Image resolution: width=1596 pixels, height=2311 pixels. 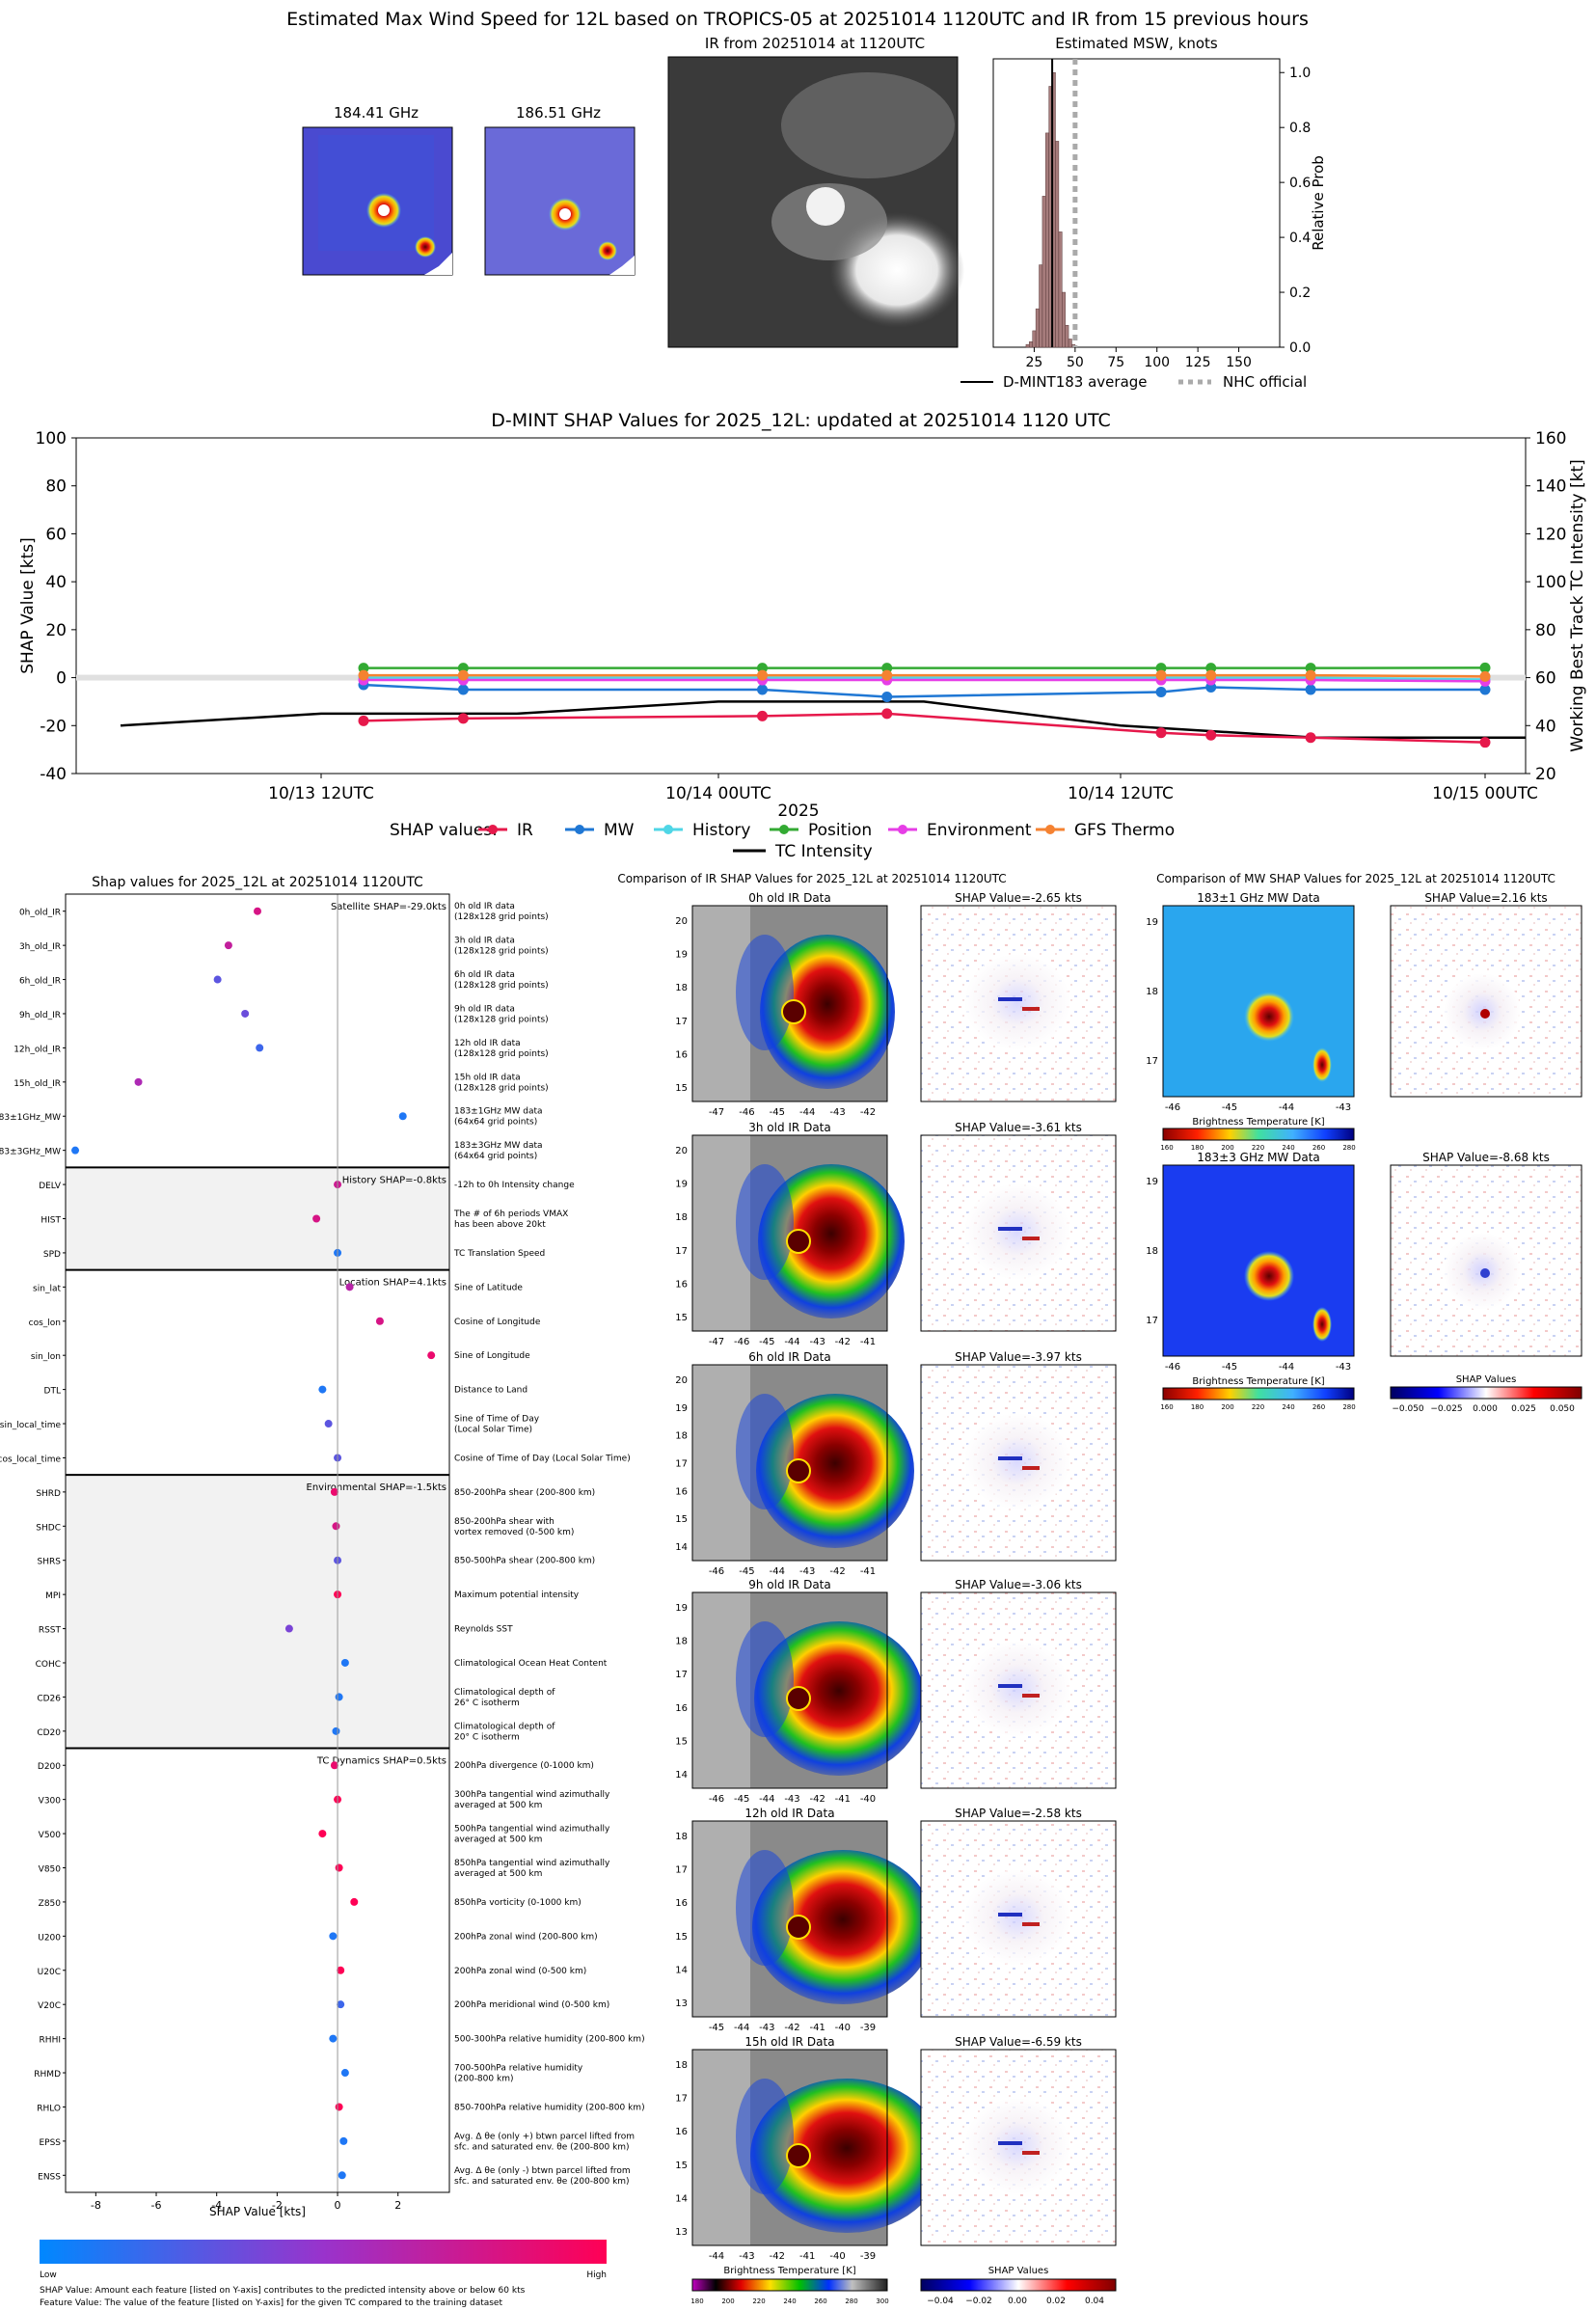 What do you see at coordinates (518, 1903) in the screenshot?
I see `dotplot-feature-description: 850hPa vorticity (0-1000 km)` at bounding box center [518, 1903].